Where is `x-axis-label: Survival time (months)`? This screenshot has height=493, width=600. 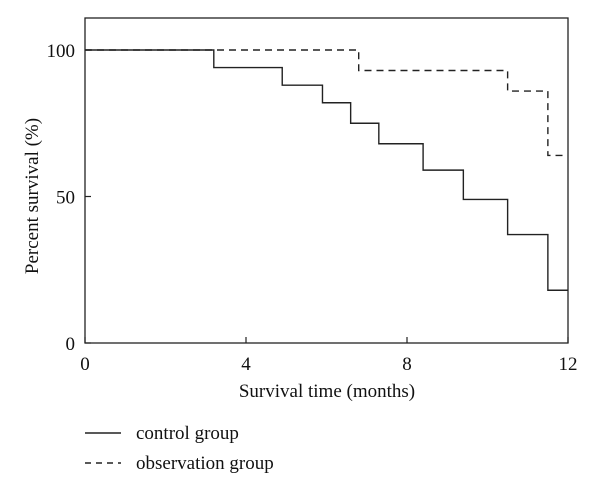 x-axis-label: Survival time (months) is located at coordinates (327, 391).